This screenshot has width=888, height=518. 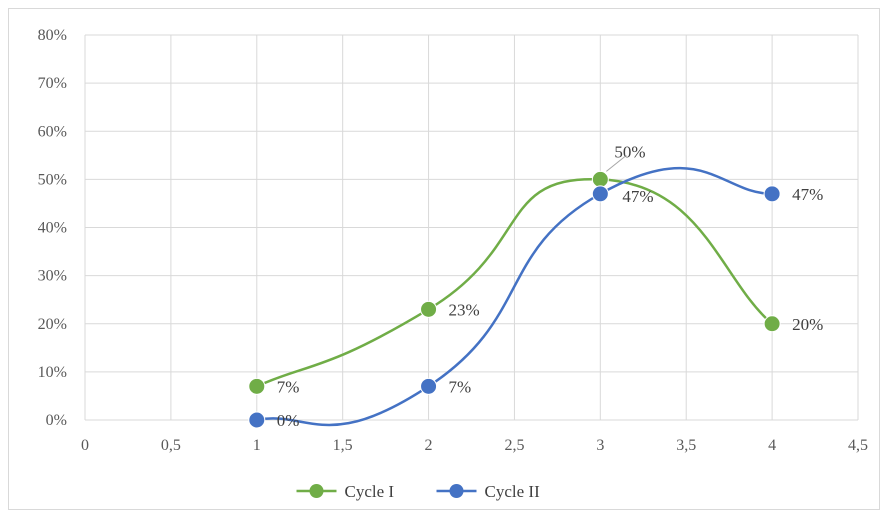 What do you see at coordinates (171, 445) in the screenshot?
I see `x-tick-label: 0,5` at bounding box center [171, 445].